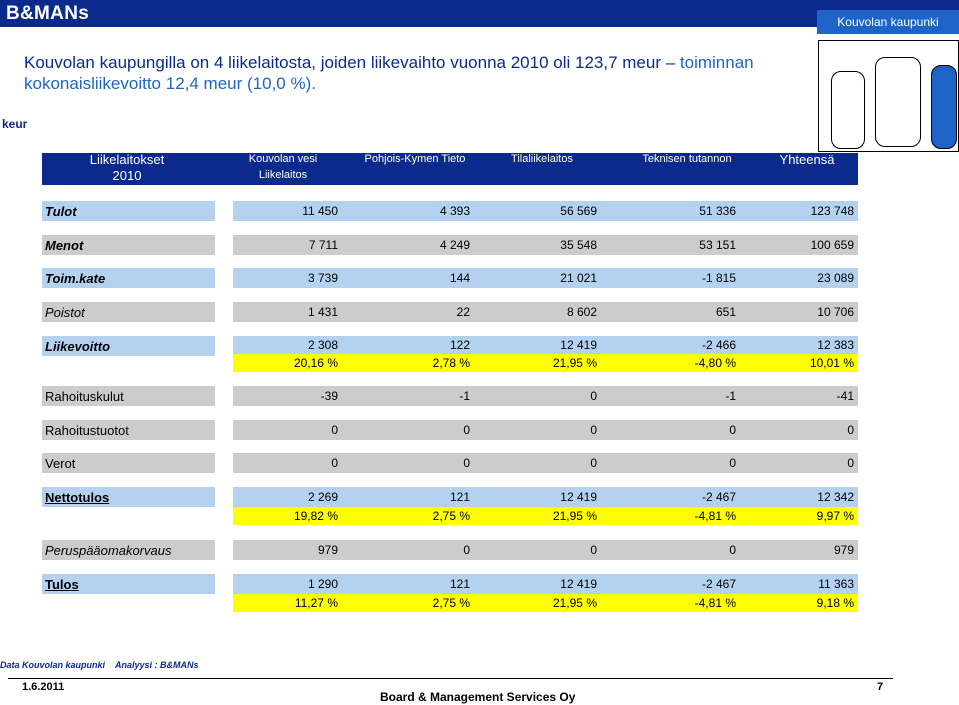 The height and width of the screenshot is (705, 959). What do you see at coordinates (542, 159) in the screenshot?
I see `header-col-3: Tilaliikelaitos` at bounding box center [542, 159].